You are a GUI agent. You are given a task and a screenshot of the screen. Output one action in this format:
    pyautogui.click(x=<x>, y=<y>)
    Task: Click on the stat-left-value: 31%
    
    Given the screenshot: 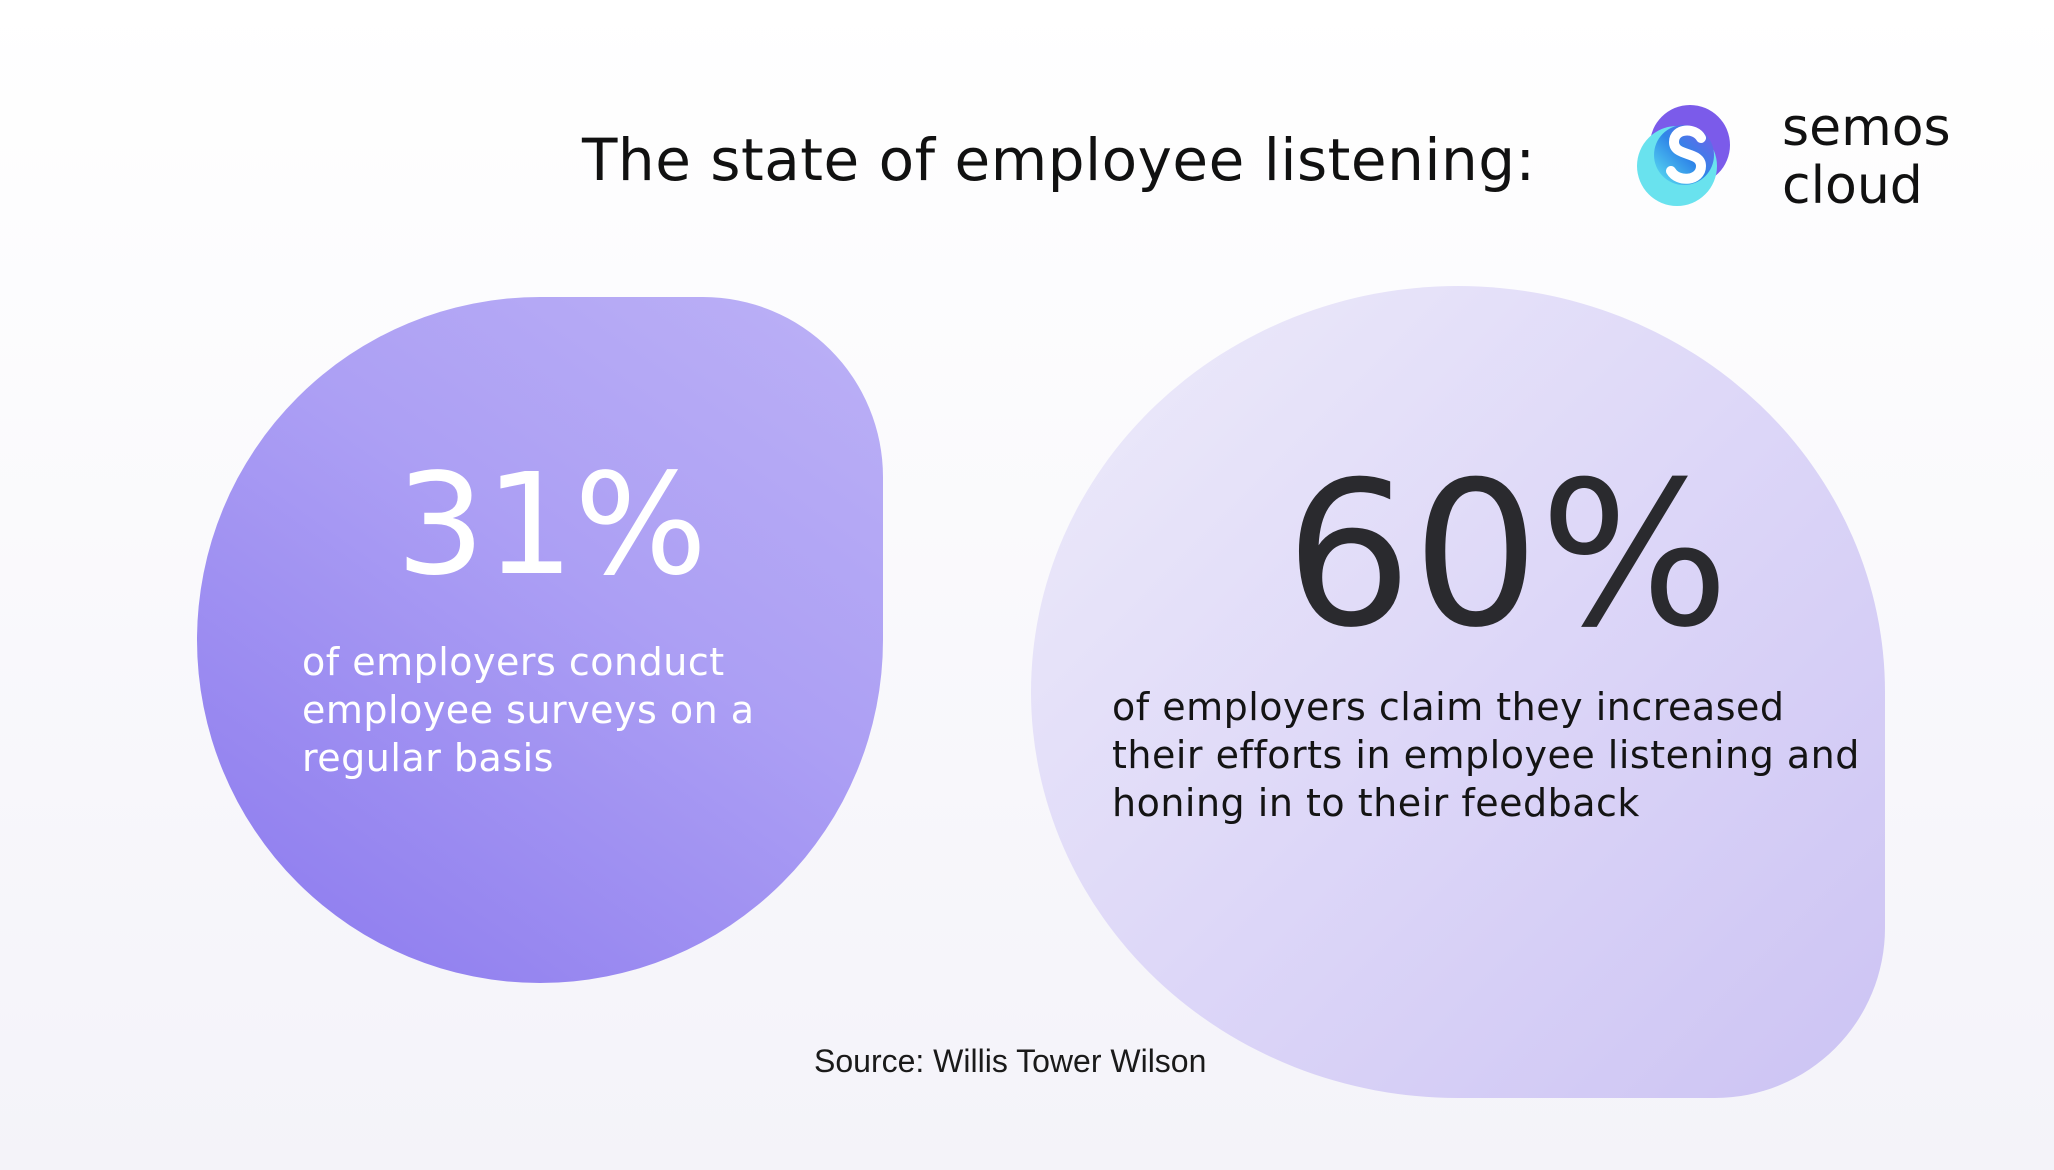 What is the action you would take?
    pyautogui.click(x=552, y=525)
    